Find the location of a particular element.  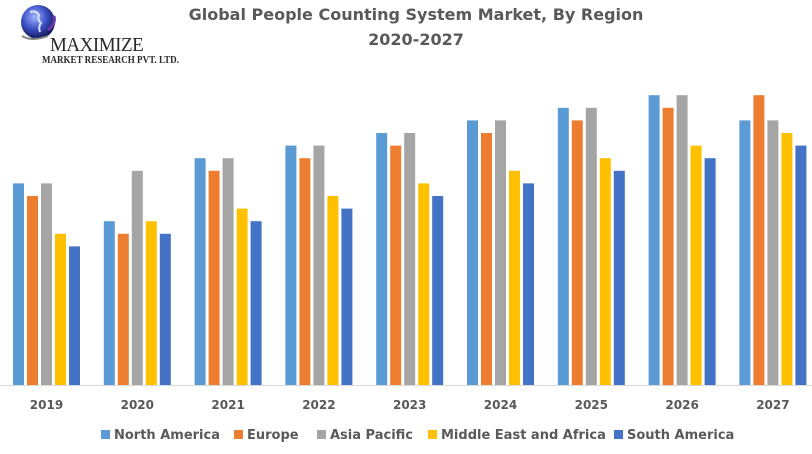

bar-middle-east-and-africa-2022 is located at coordinates (333, 290).